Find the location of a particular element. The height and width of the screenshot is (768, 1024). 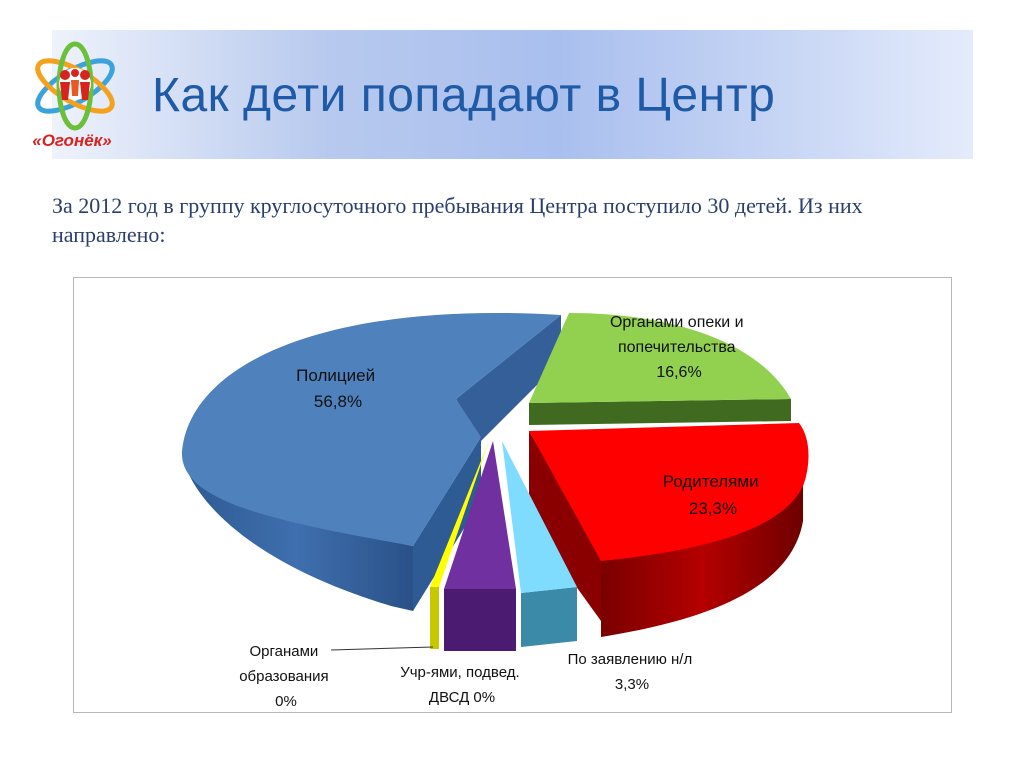

slice-institutions is located at coordinates (480, 546).